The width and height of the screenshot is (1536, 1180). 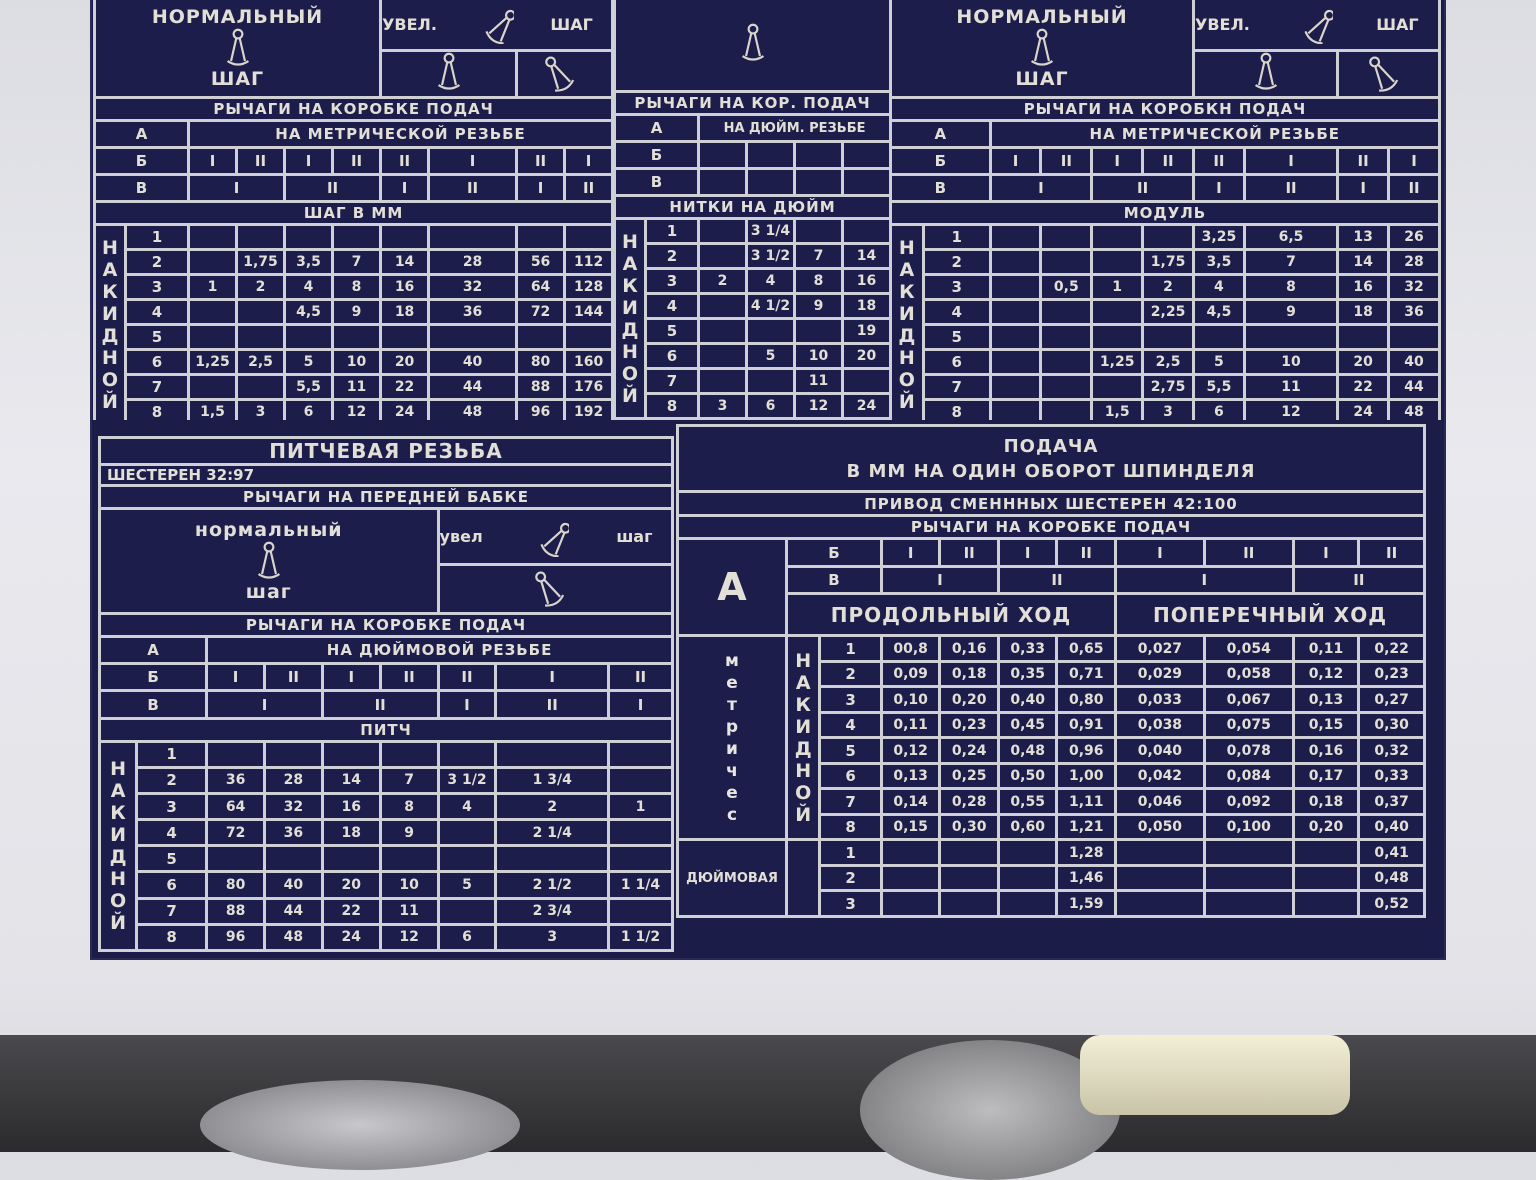 I want to click on row-number: 1, so click(x=672, y=231).